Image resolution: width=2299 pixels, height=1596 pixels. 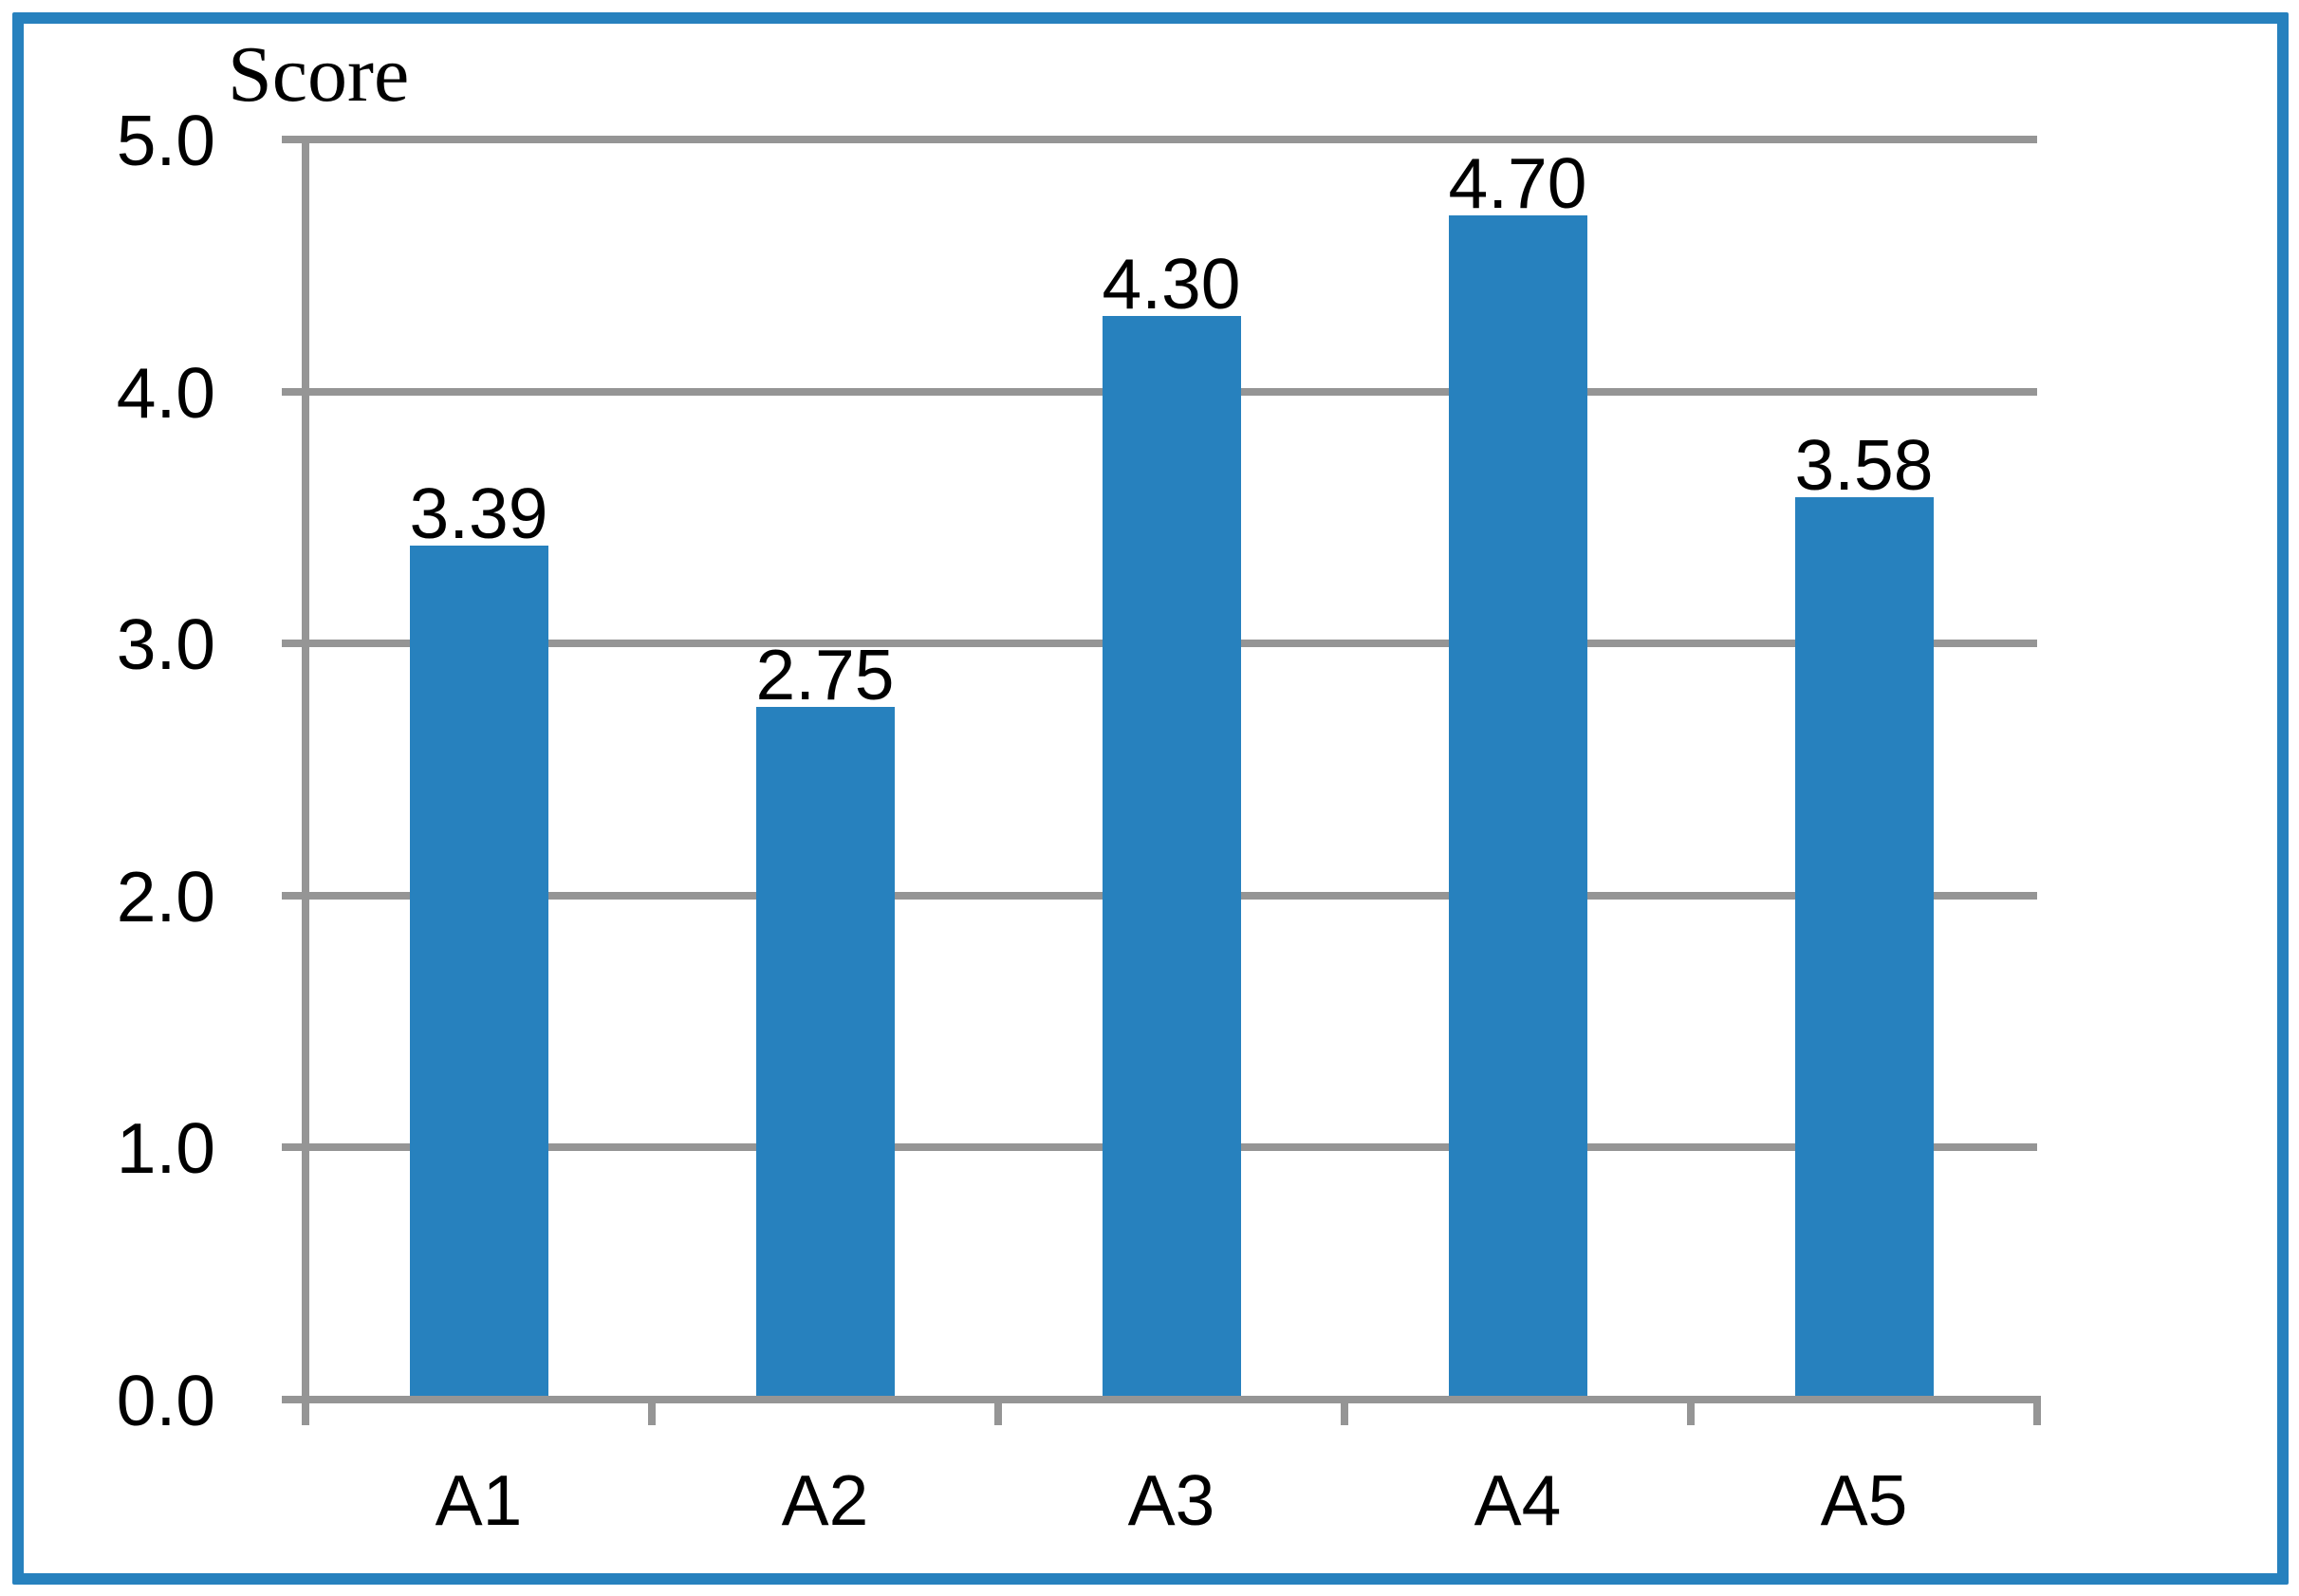 I want to click on x-tick-label: A5, so click(x=1864, y=1500).